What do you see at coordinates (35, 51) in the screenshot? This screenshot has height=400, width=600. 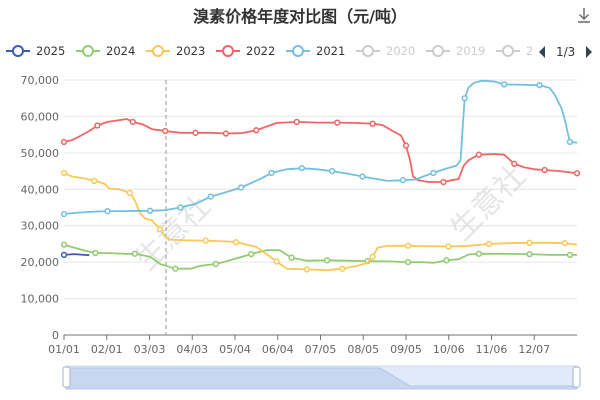 I see `legend-item-2025: 2025` at bounding box center [35, 51].